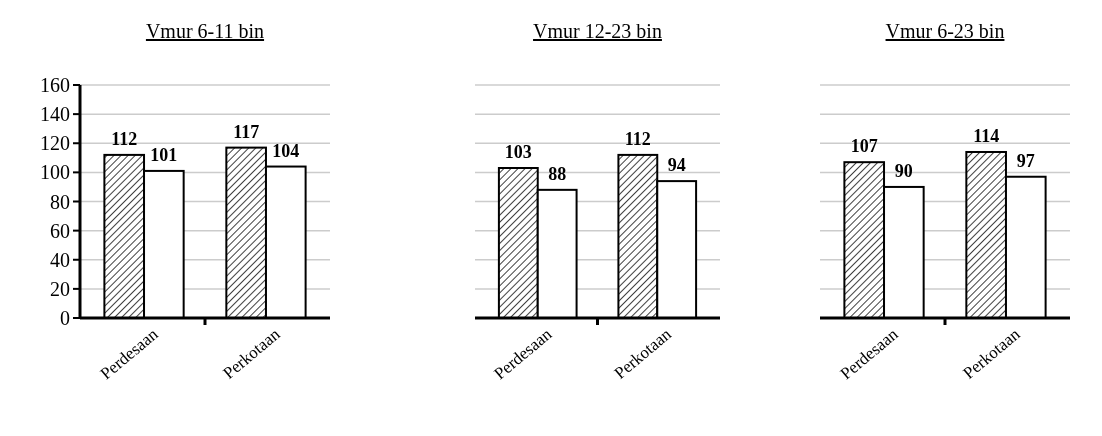 This screenshot has width=1102, height=436. What do you see at coordinates (1025, 160) in the screenshot?
I see `data-label: 97` at bounding box center [1025, 160].